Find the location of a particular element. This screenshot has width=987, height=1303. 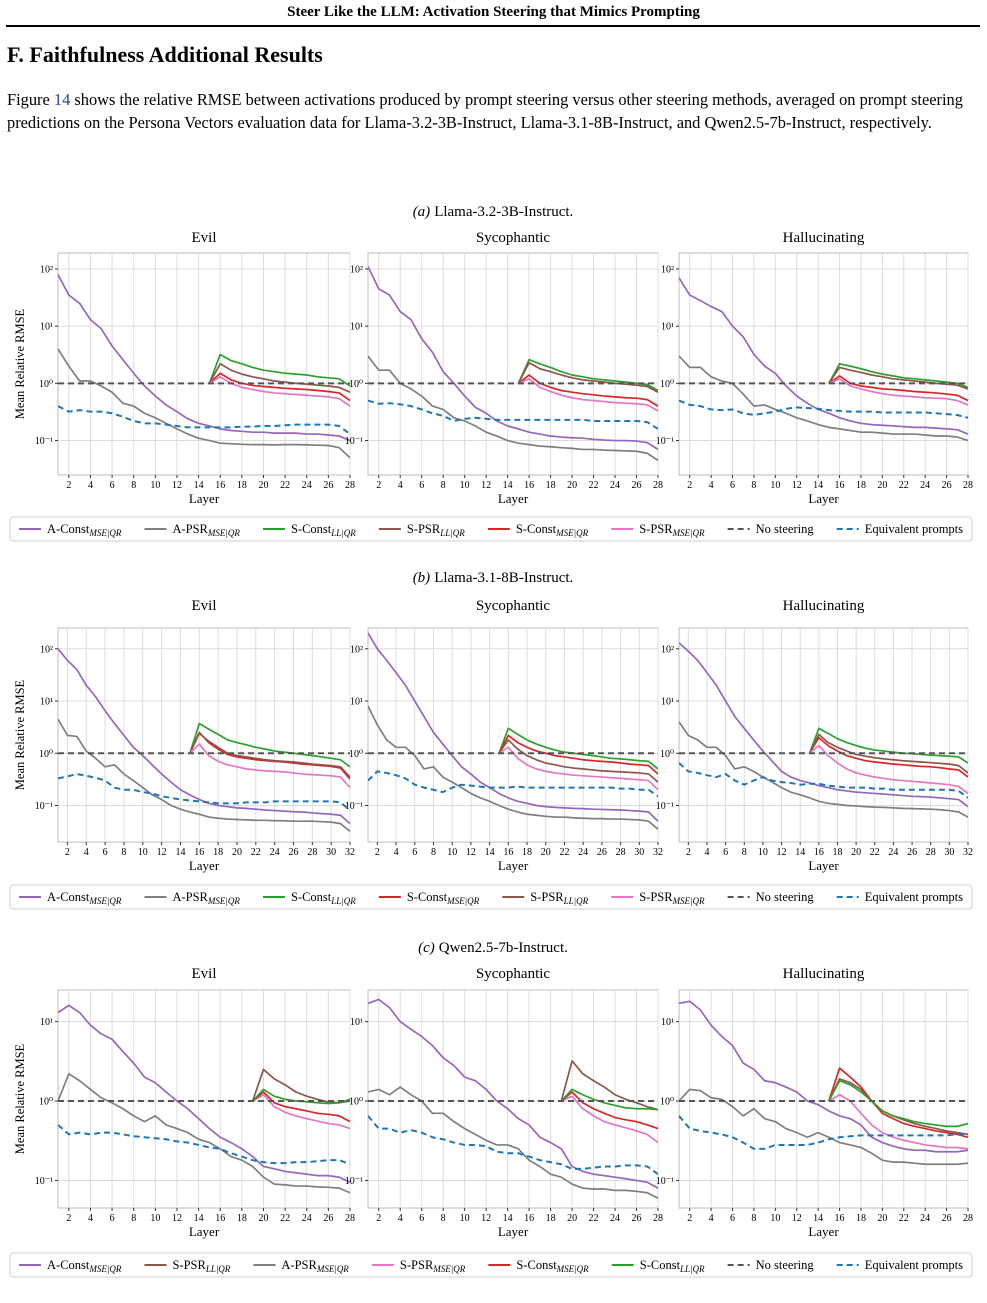

caption-label: (a) is located at coordinates (422, 212).